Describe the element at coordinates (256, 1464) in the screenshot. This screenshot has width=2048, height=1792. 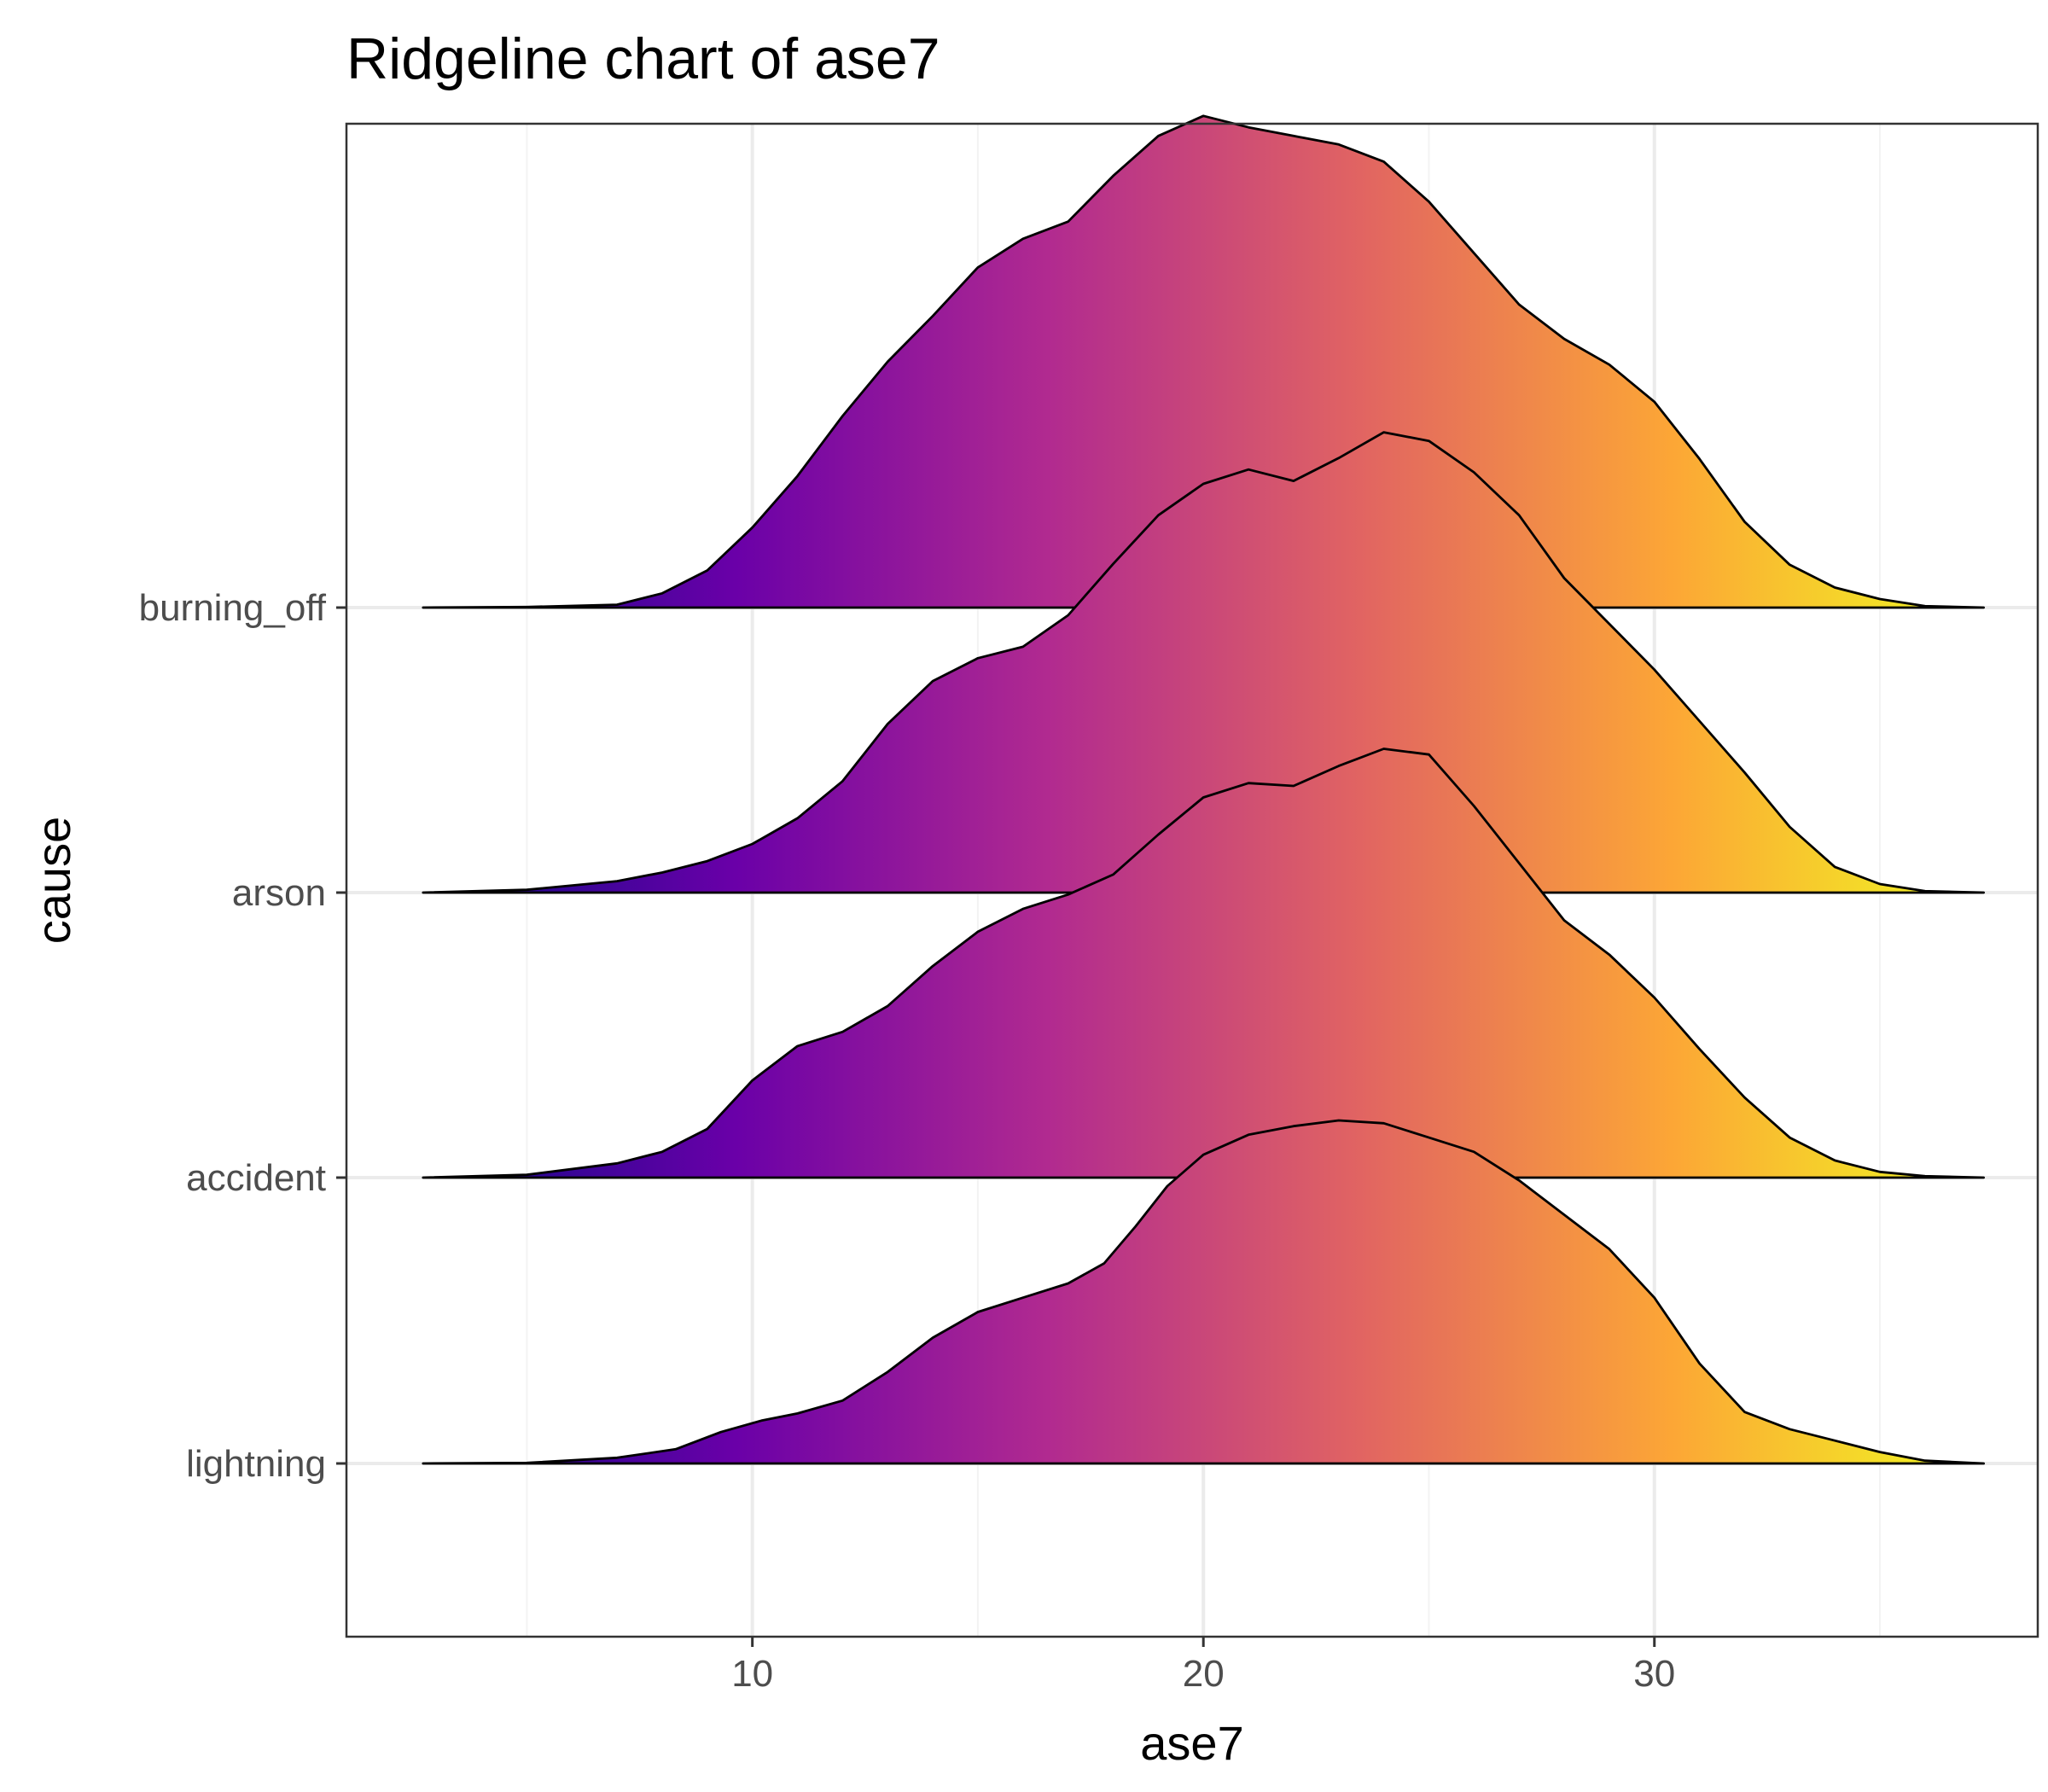
I see `y-tick-label-lightning: lightning` at that location.